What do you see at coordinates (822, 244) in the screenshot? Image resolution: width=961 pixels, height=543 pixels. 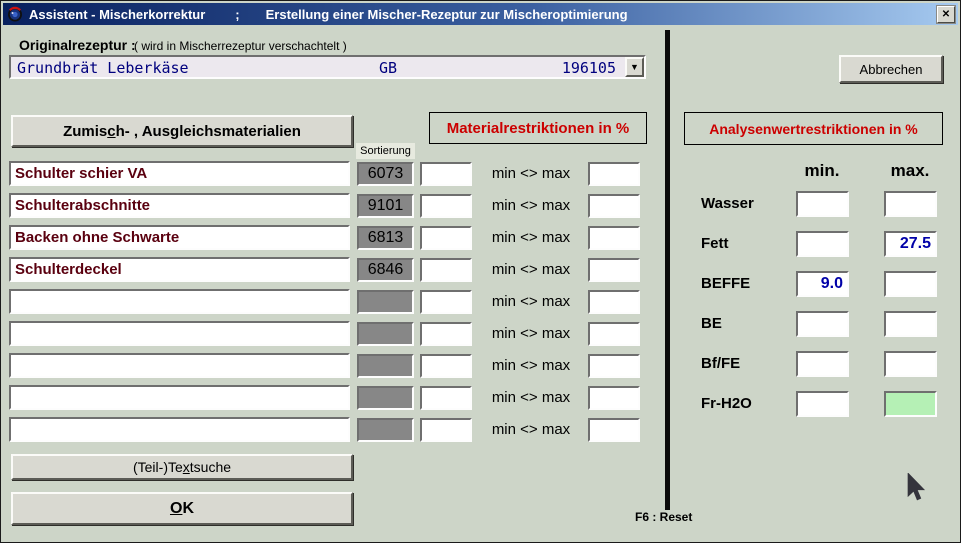 I see `analysis-min-input-fett` at bounding box center [822, 244].